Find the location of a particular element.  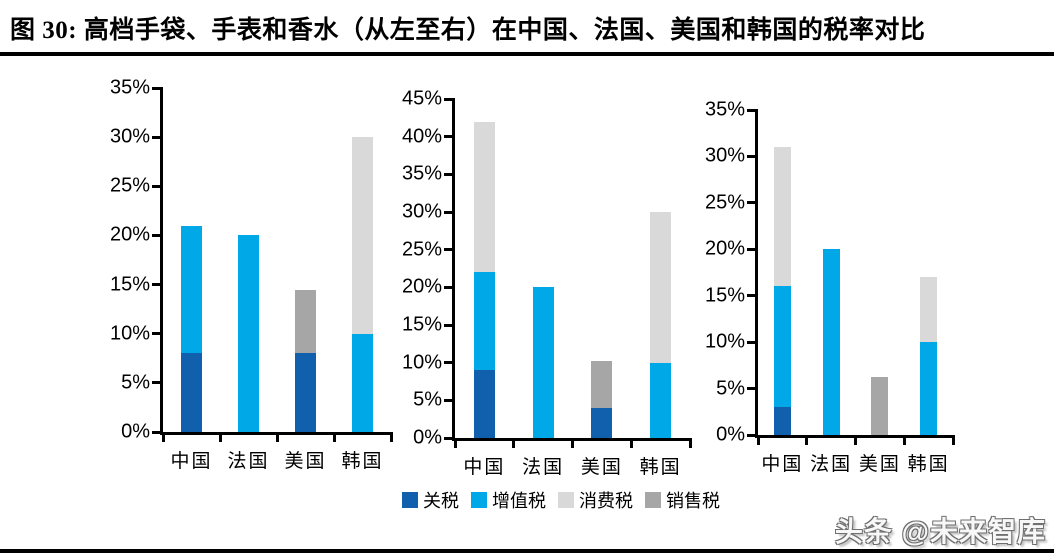

legend-item-vat: 增值税 is located at coordinates (508, 500).